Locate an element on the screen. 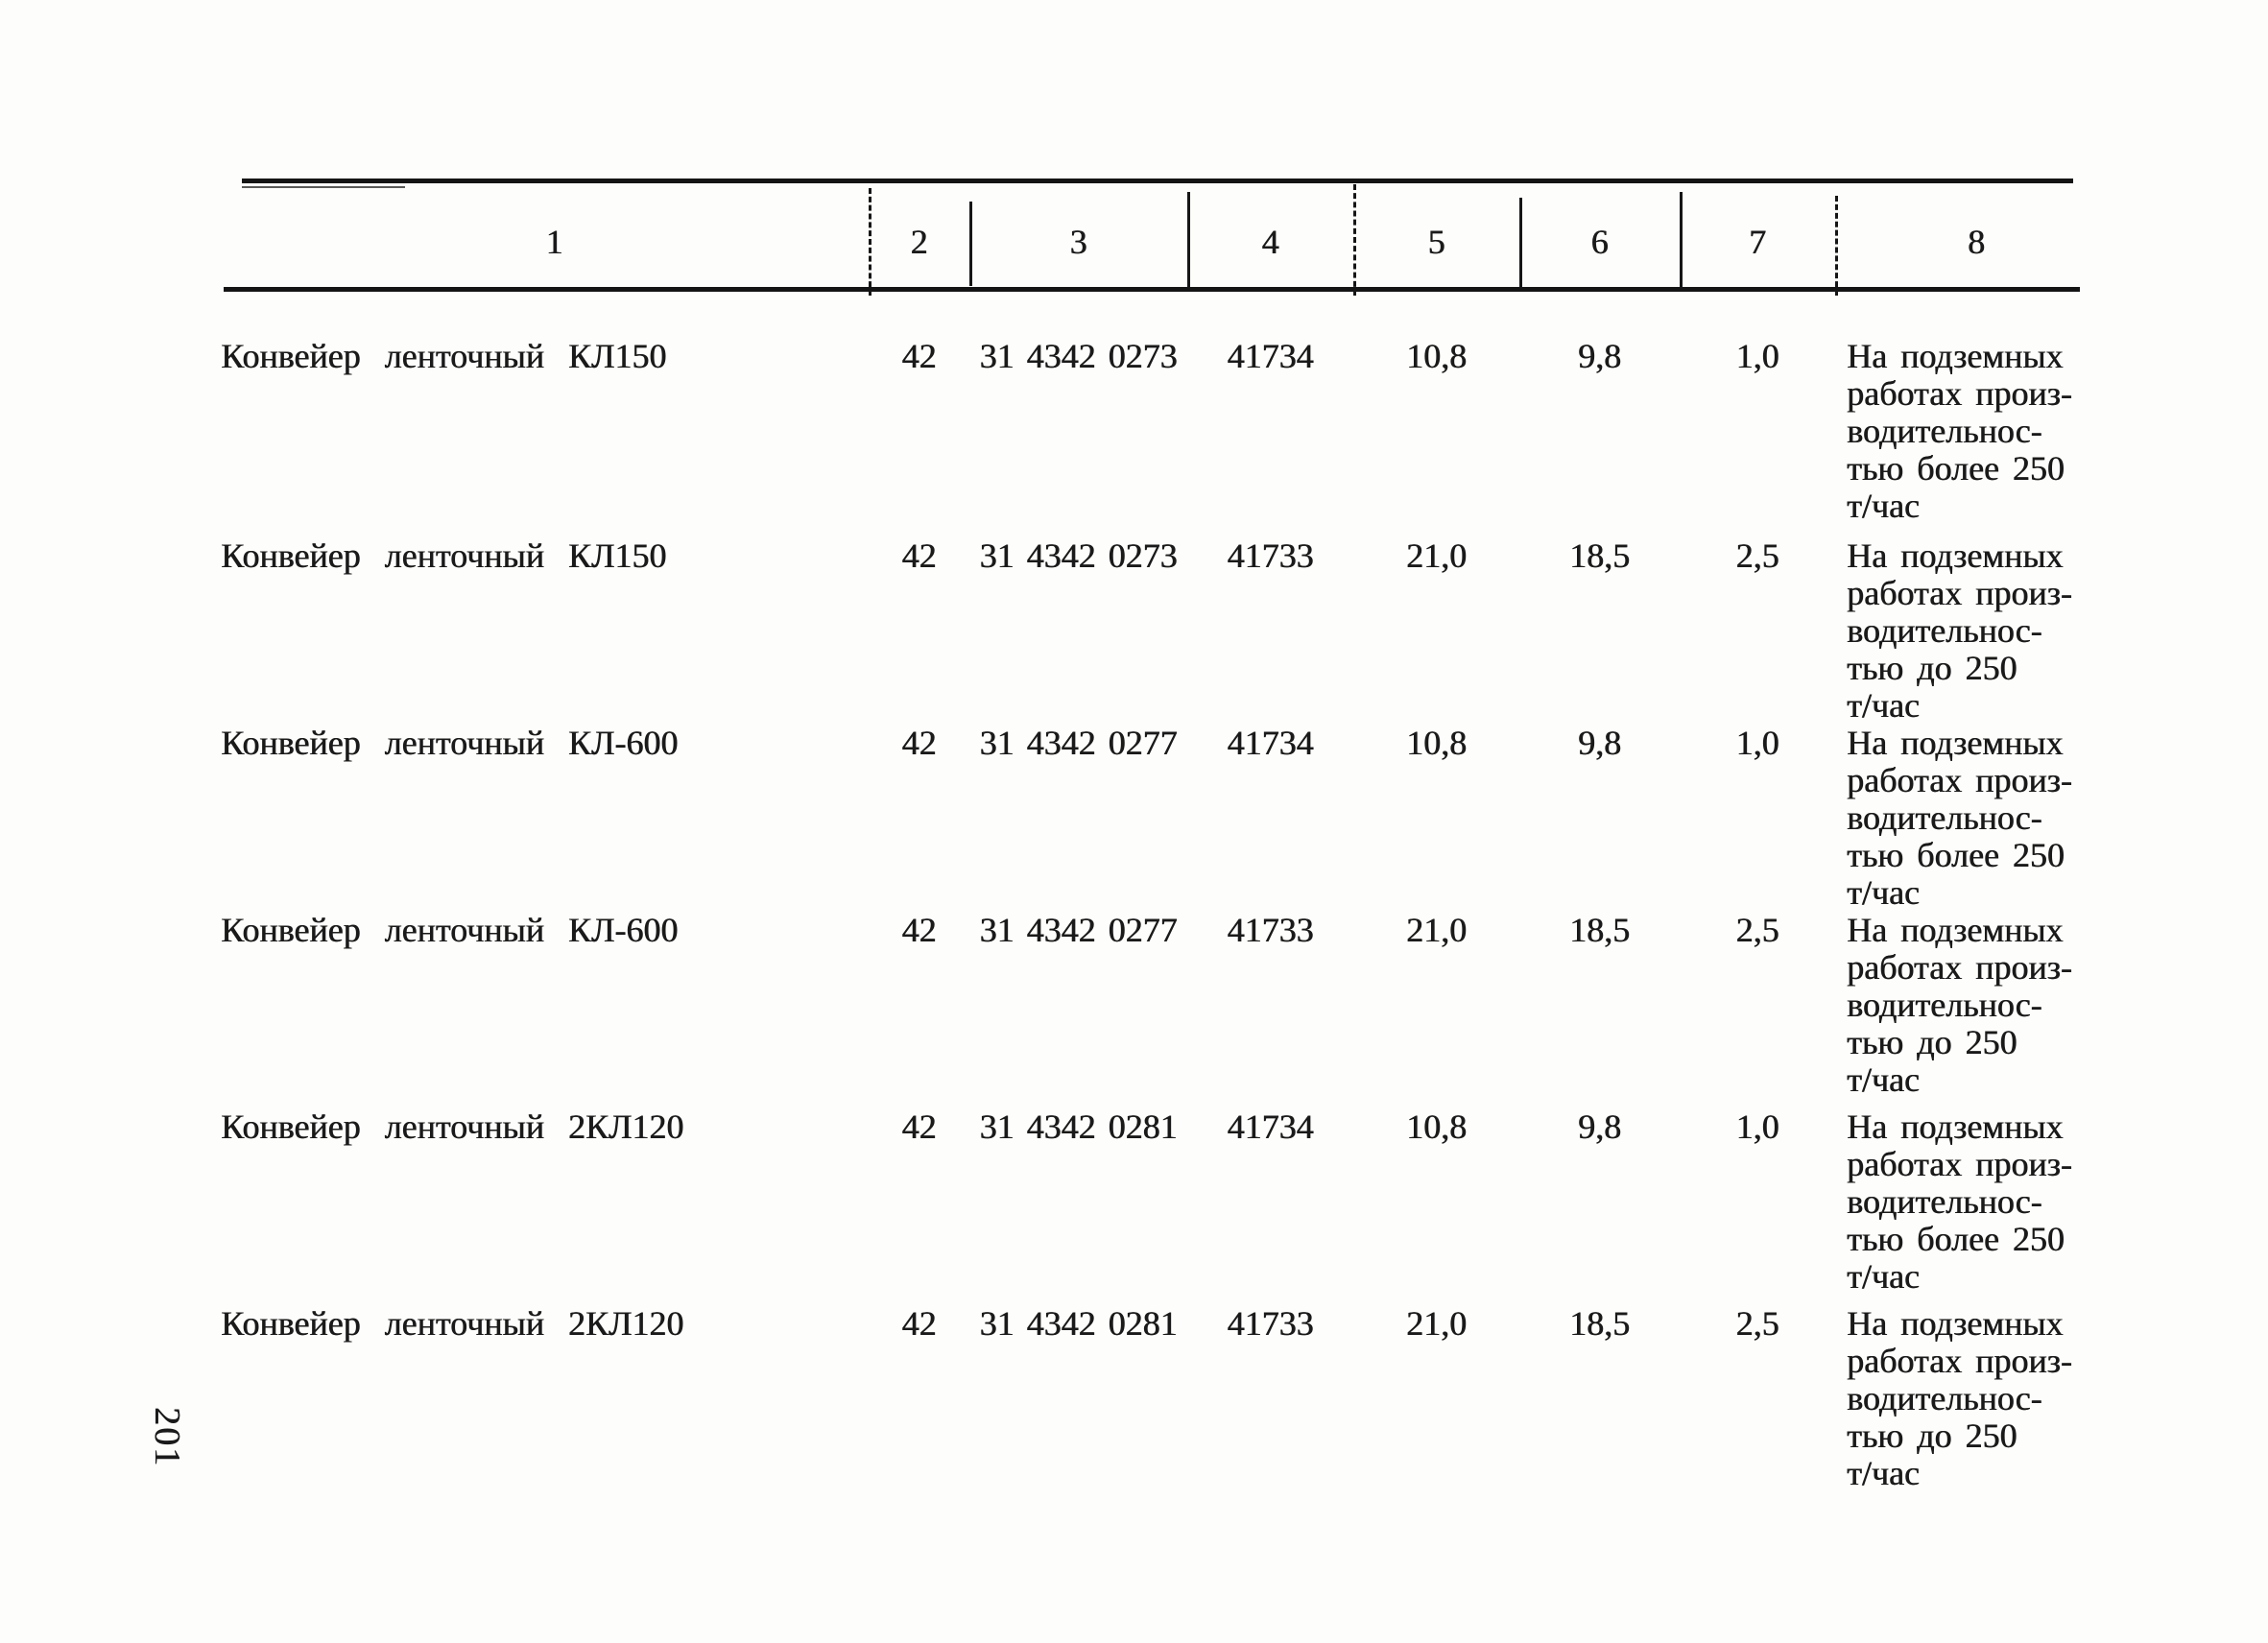 This screenshot has height=1643, width=2268. page-number: 201 is located at coordinates (167, 1437).